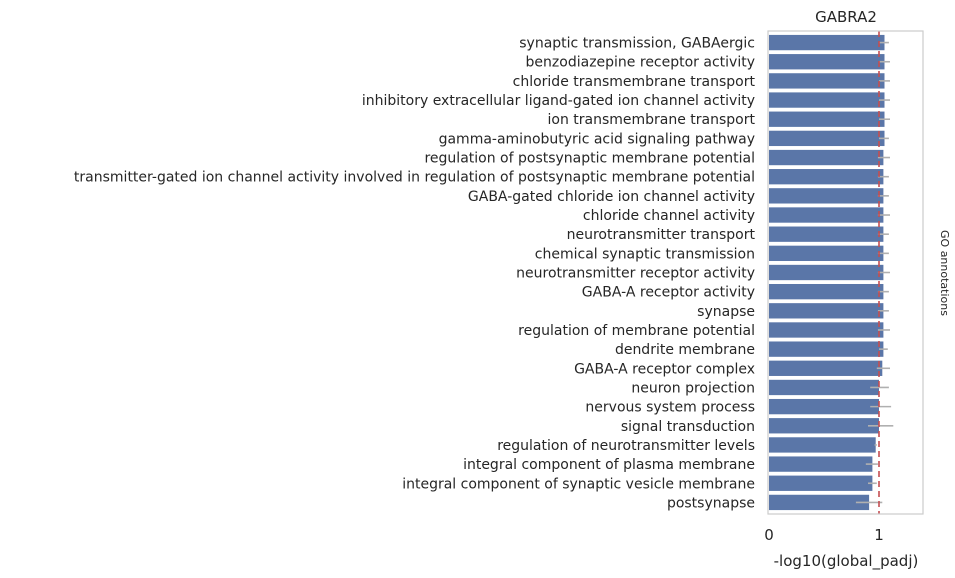 This screenshot has width=955, height=578. Describe the element at coordinates (879, 535) in the screenshot. I see `x-tick-label: 1` at that location.